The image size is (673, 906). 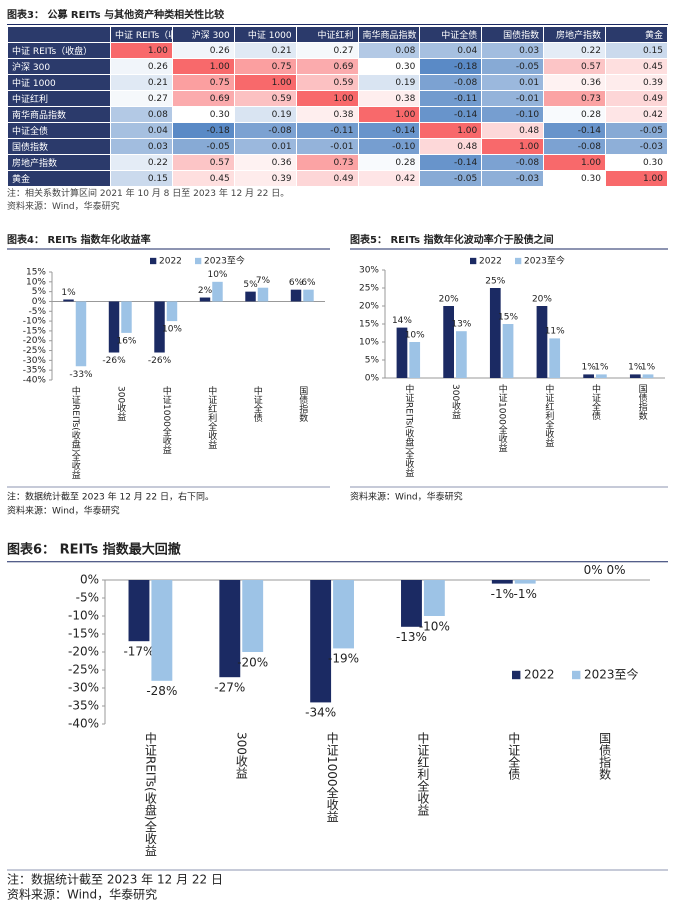 What do you see at coordinates (574, 34) in the screenshot?
I see `column-header: 房地产指数` at bounding box center [574, 34].